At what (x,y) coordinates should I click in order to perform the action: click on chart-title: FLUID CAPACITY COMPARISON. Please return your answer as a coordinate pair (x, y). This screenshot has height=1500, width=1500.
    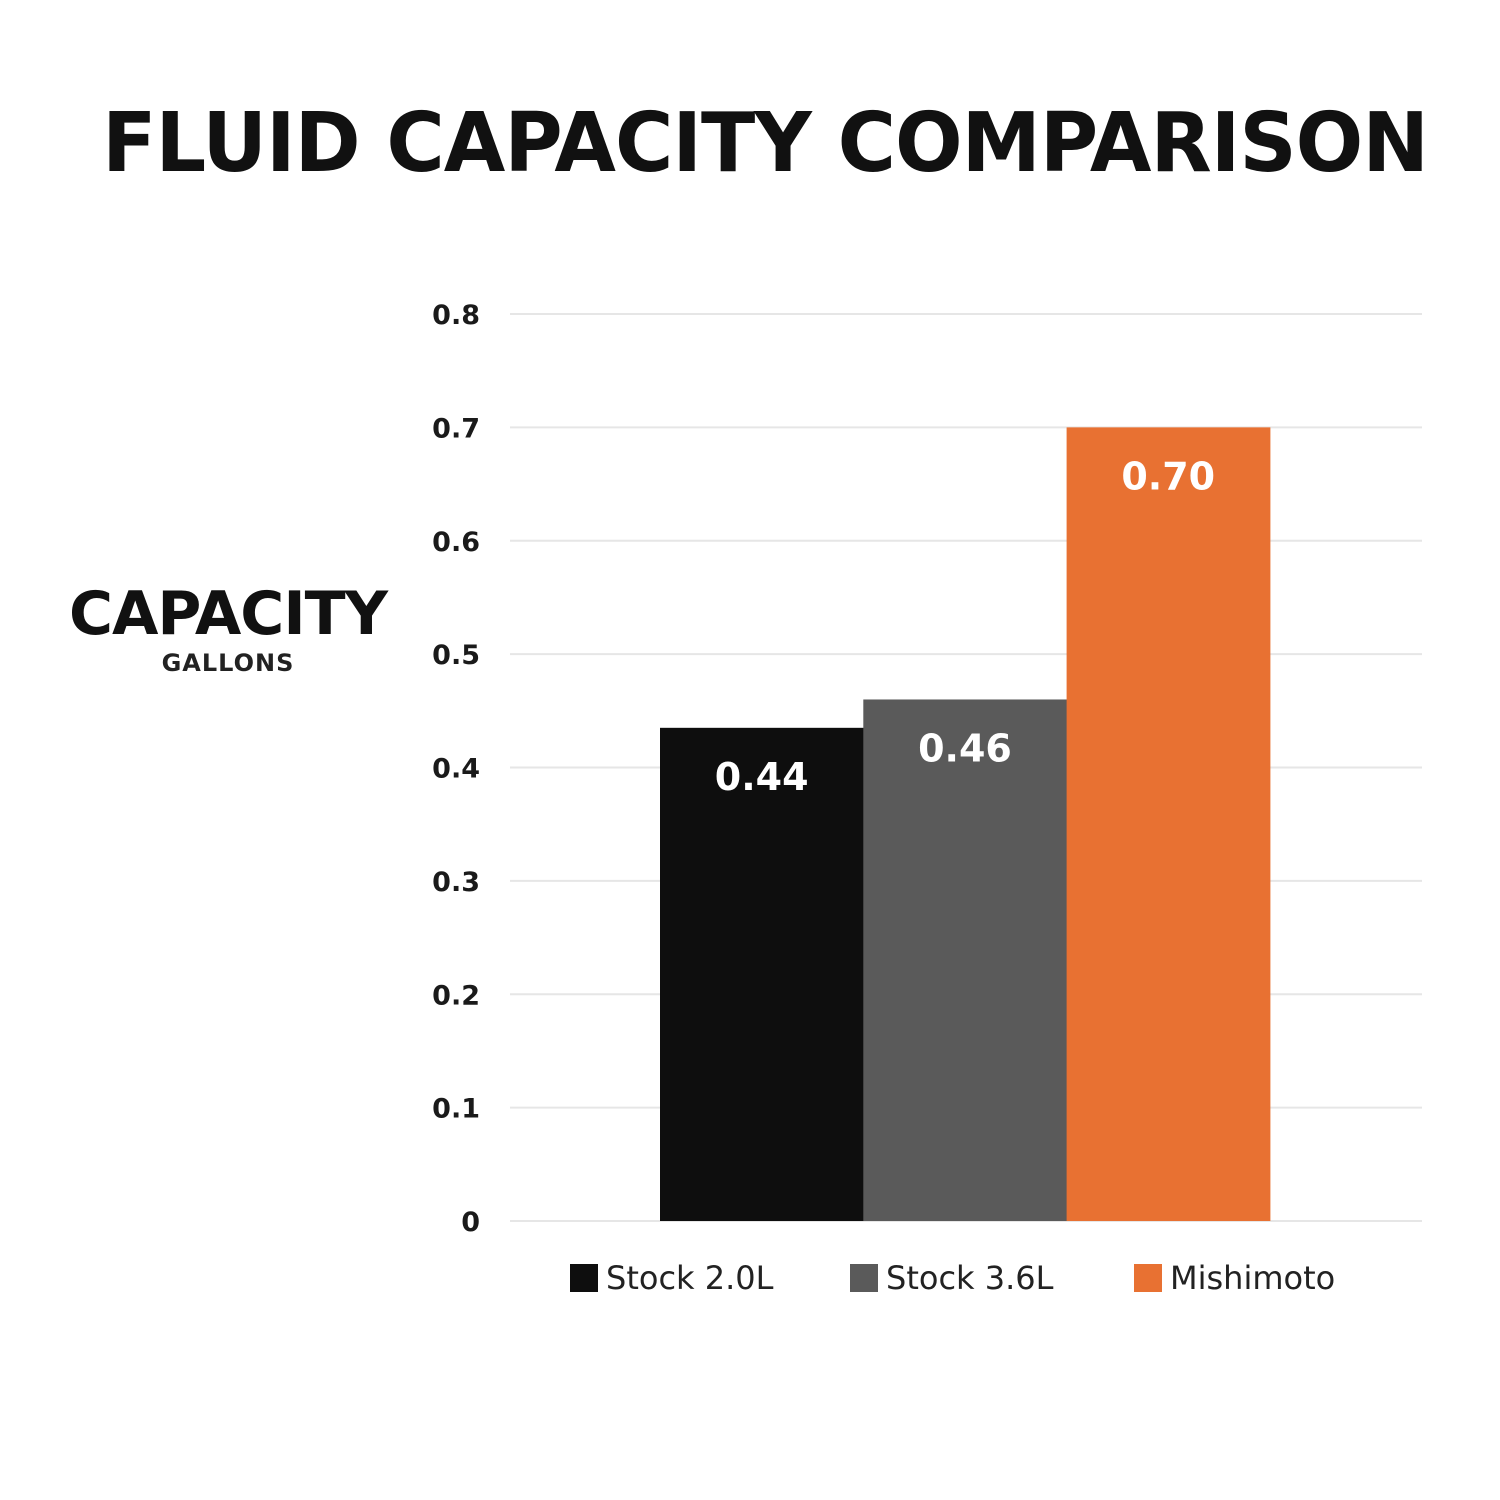
    Looking at the image, I should click on (765, 143).